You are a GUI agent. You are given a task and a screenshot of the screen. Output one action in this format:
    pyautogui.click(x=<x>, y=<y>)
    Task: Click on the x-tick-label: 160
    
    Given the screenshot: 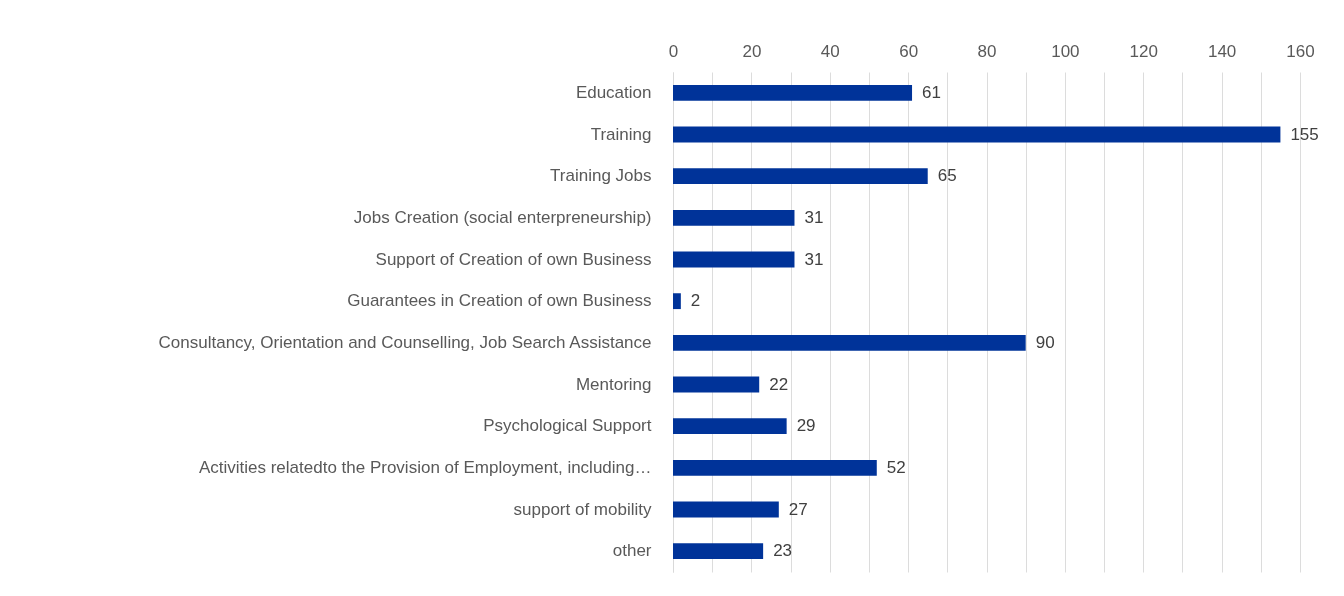 What is the action you would take?
    pyautogui.click(x=1300, y=51)
    